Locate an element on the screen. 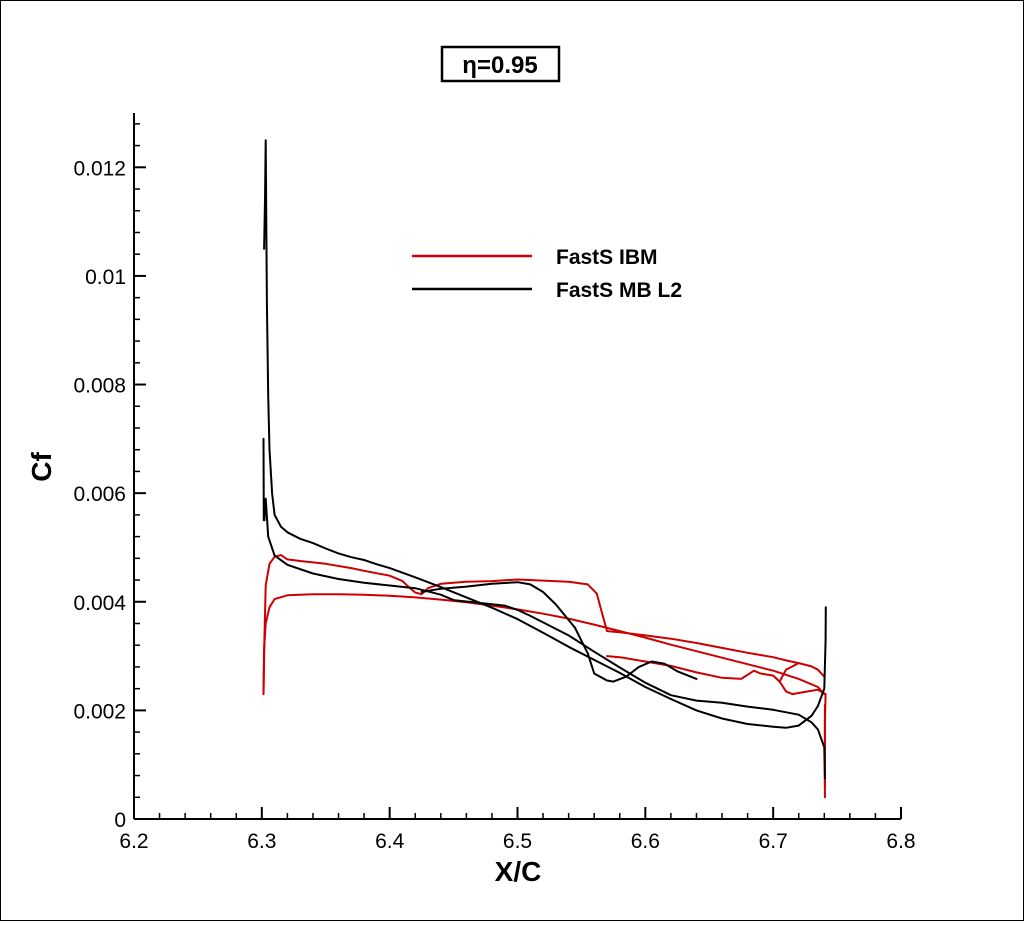  title-box is located at coordinates (500, 64).